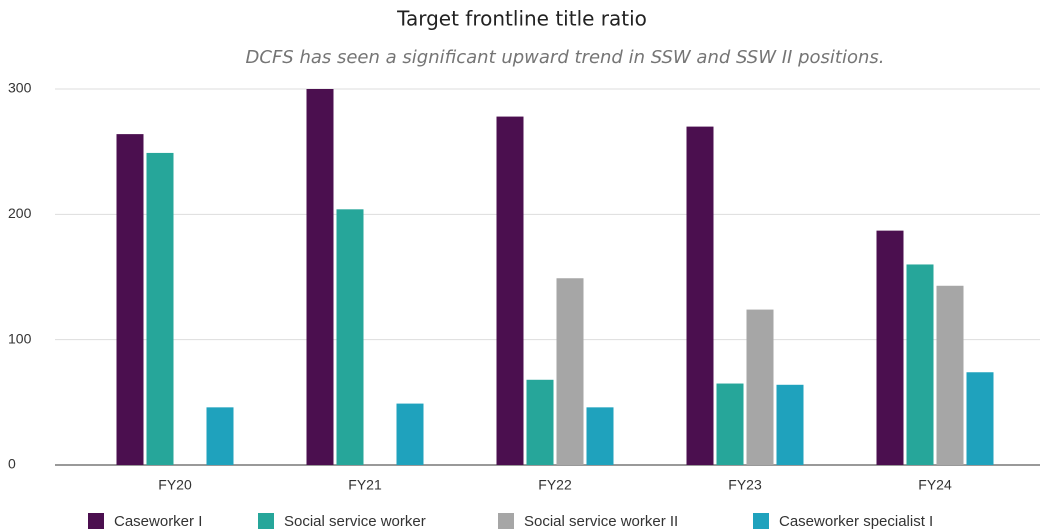 This screenshot has width=1045, height=531. Describe the element at coordinates (521, 19) in the screenshot. I see `chart-title: Target frontline title ratio` at that location.